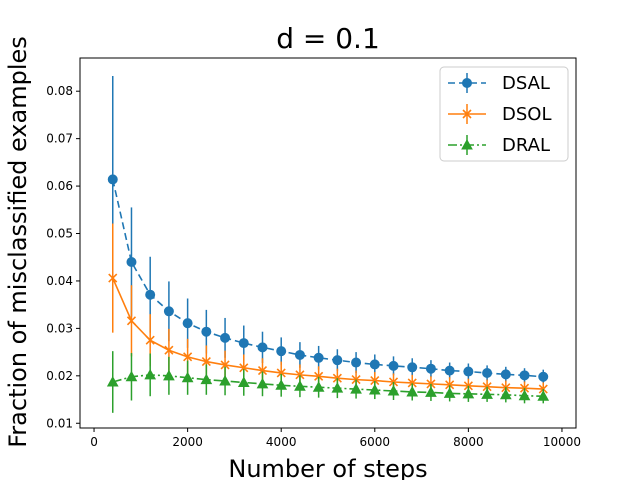 This screenshot has height=480, width=640. Describe the element at coordinates (468, 442) in the screenshot. I see `x-tick-label: 8000` at that location.